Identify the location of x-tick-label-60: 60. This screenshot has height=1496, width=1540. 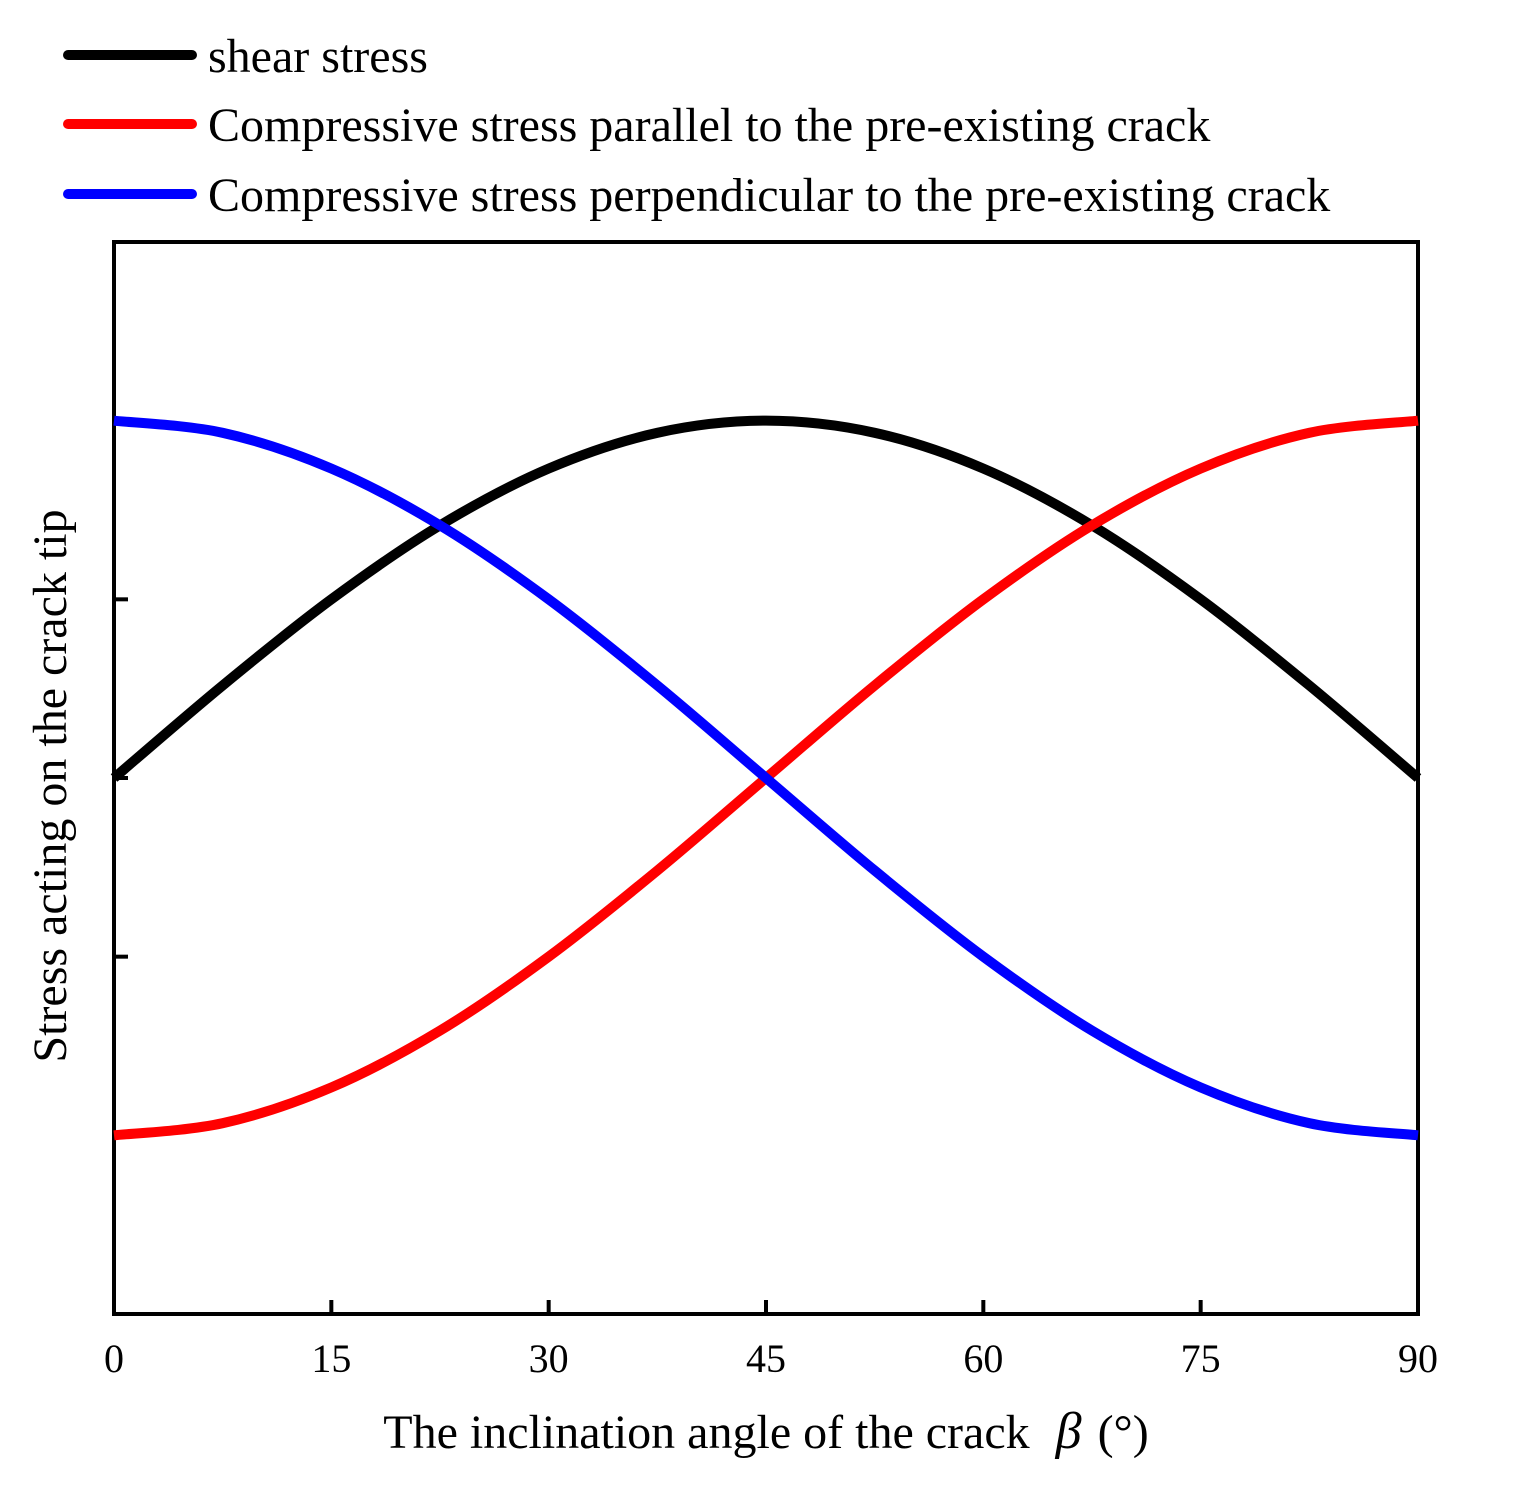
(983, 1358).